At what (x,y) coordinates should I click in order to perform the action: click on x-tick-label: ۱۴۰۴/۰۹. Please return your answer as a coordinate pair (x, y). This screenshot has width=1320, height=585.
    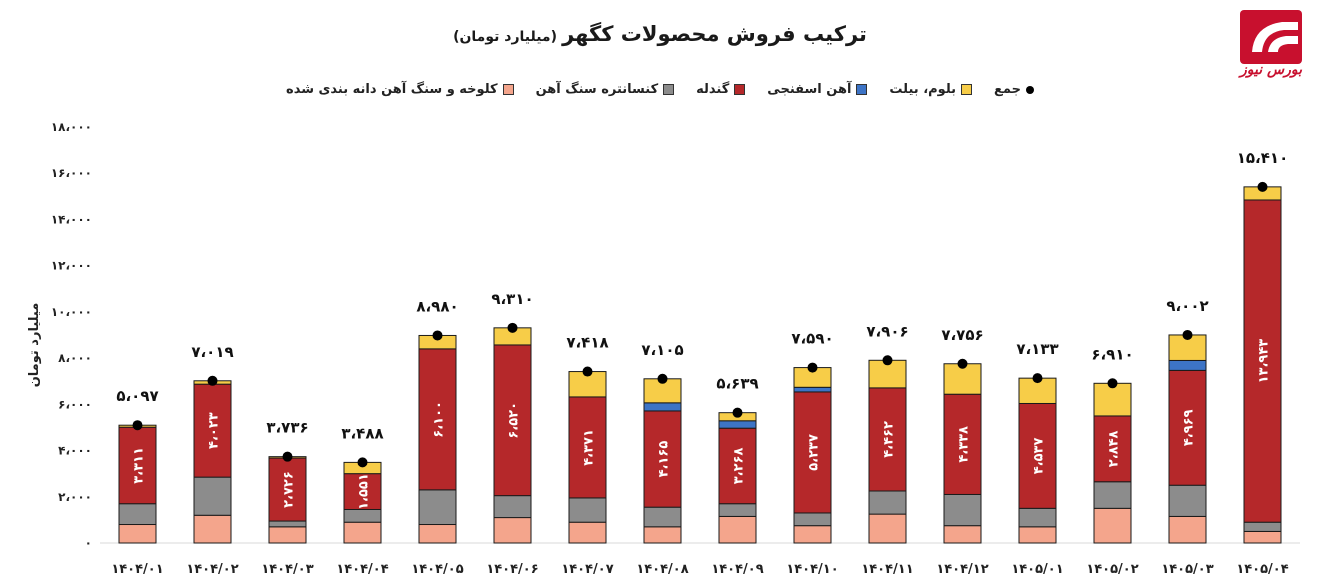
    Looking at the image, I should click on (737, 569).